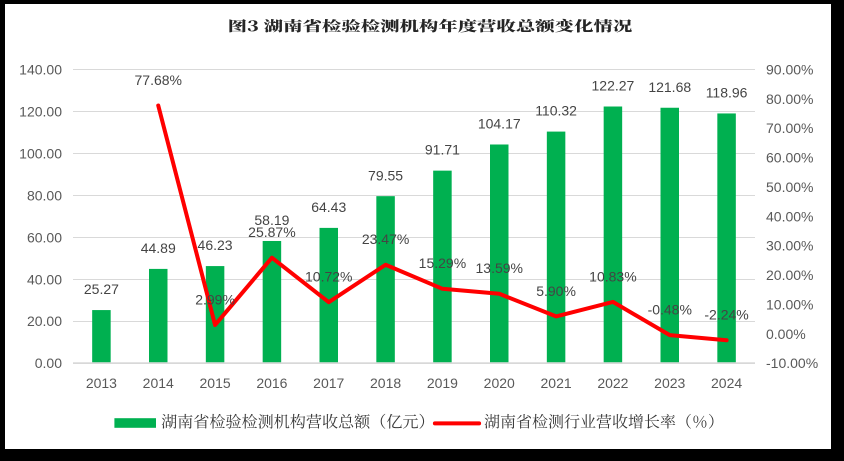  Describe the element at coordinates (40, 153) in the screenshot. I see `svg-text: 100.00` at that location.